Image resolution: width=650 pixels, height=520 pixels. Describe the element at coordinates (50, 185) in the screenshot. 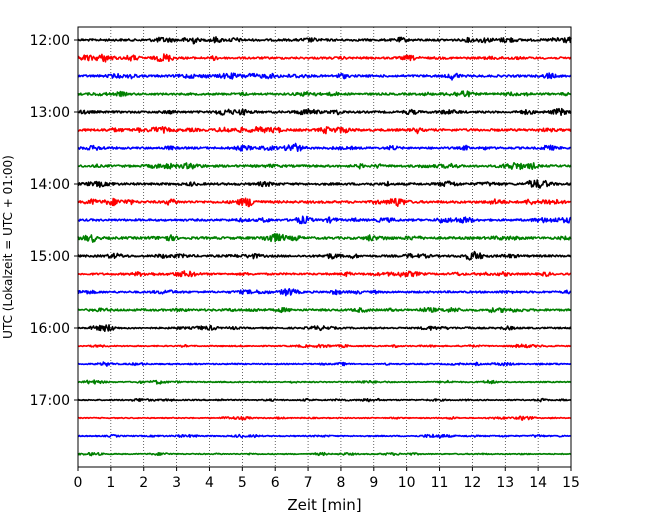

I see `y-tick-label: 14:00` at that location.